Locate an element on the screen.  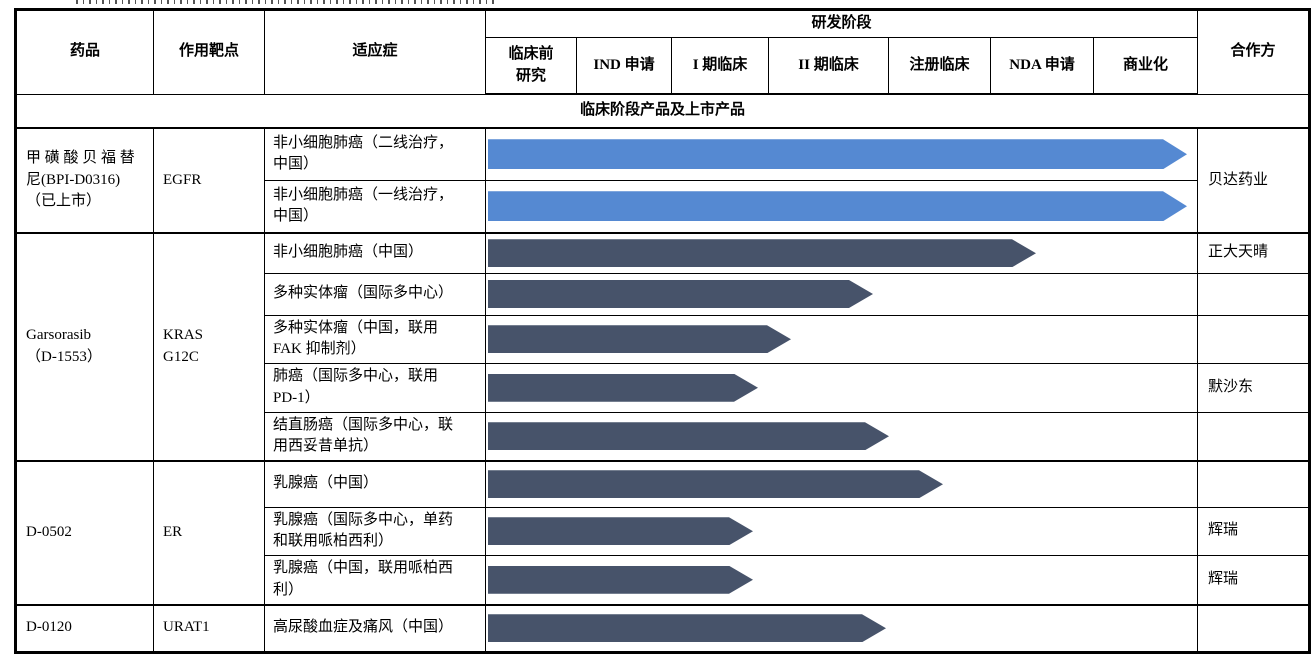
section-row: 临床阶段产品及上市产品 is located at coordinates (662, 111).